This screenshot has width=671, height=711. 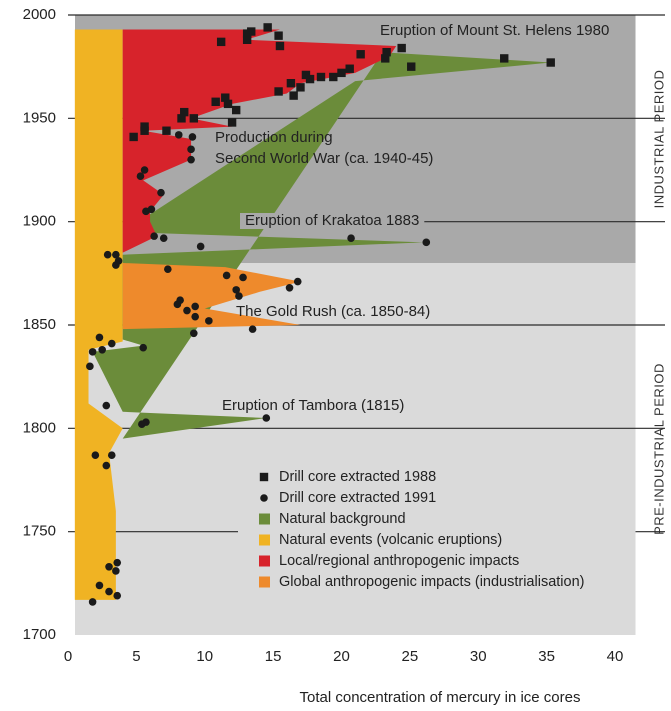 What do you see at coordinates (333, 311) in the screenshot?
I see `annotation: The Gold Rush (ca. 1850-84)` at bounding box center [333, 311].